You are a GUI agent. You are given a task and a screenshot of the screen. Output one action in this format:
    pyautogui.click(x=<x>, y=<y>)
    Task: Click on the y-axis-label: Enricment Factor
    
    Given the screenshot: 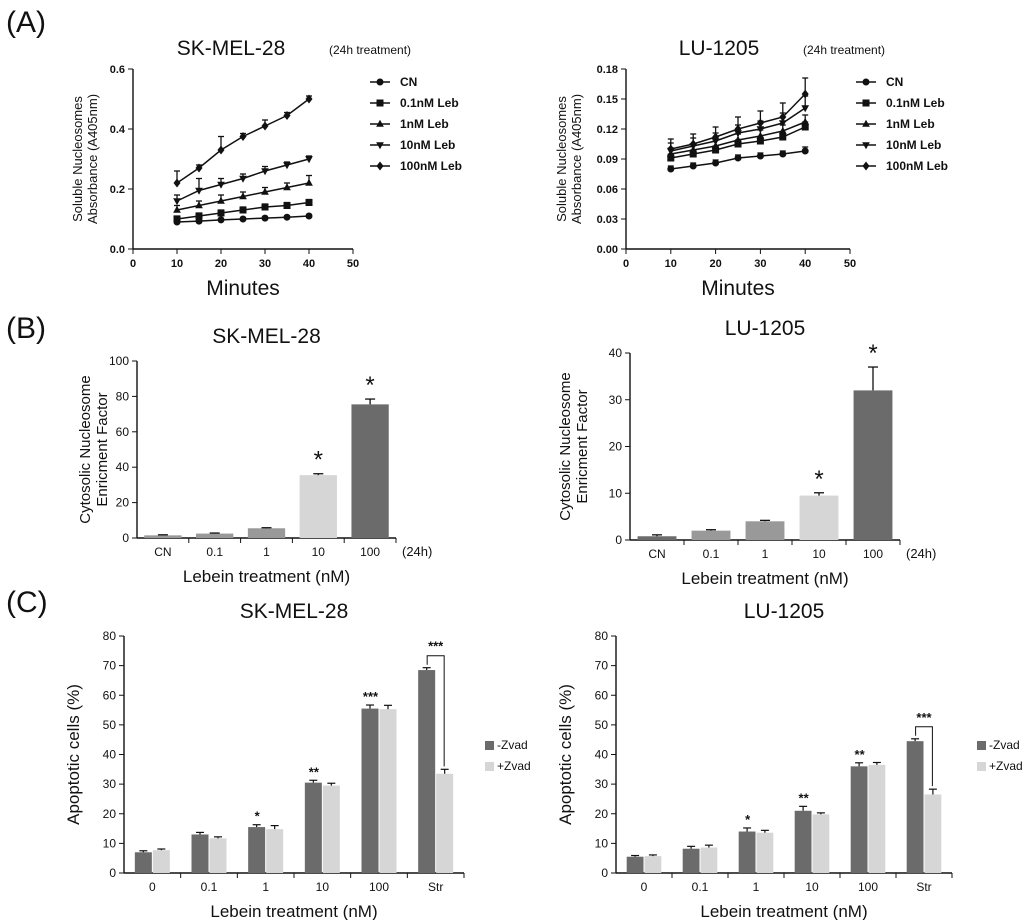 What is the action you would take?
    pyautogui.click(x=582, y=446)
    